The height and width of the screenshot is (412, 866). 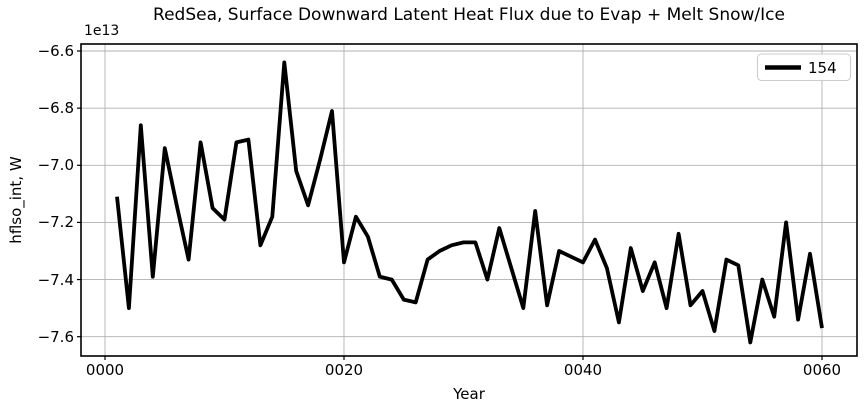 What do you see at coordinates (55, 222) in the screenshot?
I see `y-tick-label: −7.2` at bounding box center [55, 222].